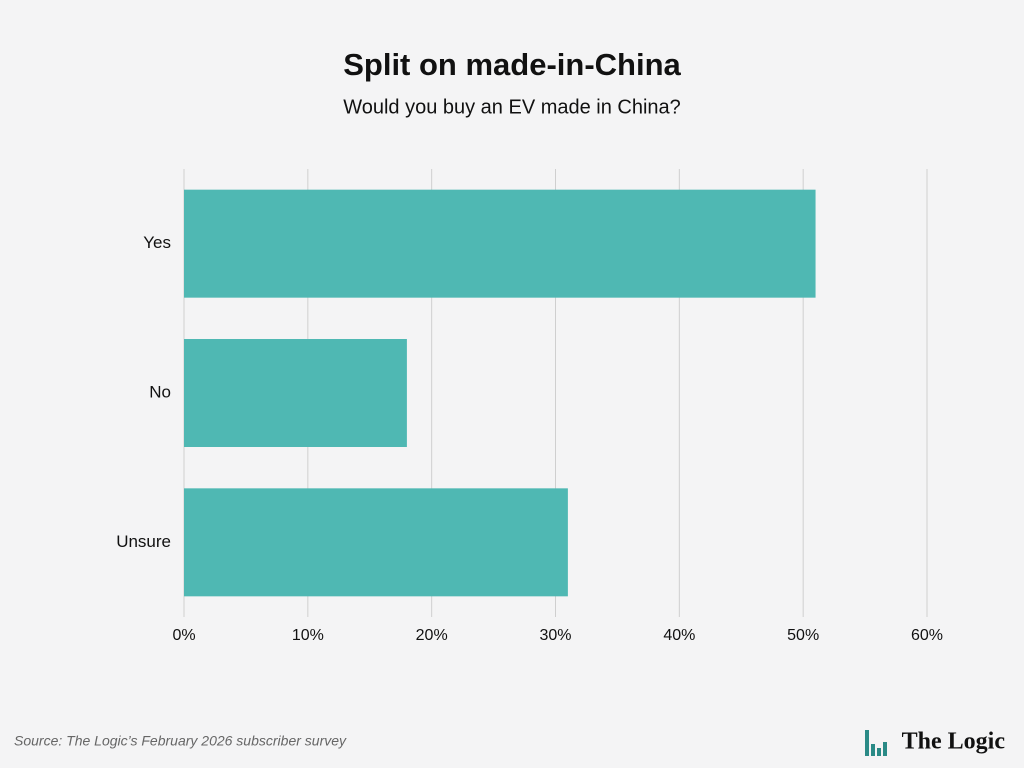 The image size is (1024, 768). I want to click on chart-subtitle: Would you buy an EV made in China?, so click(512, 107).